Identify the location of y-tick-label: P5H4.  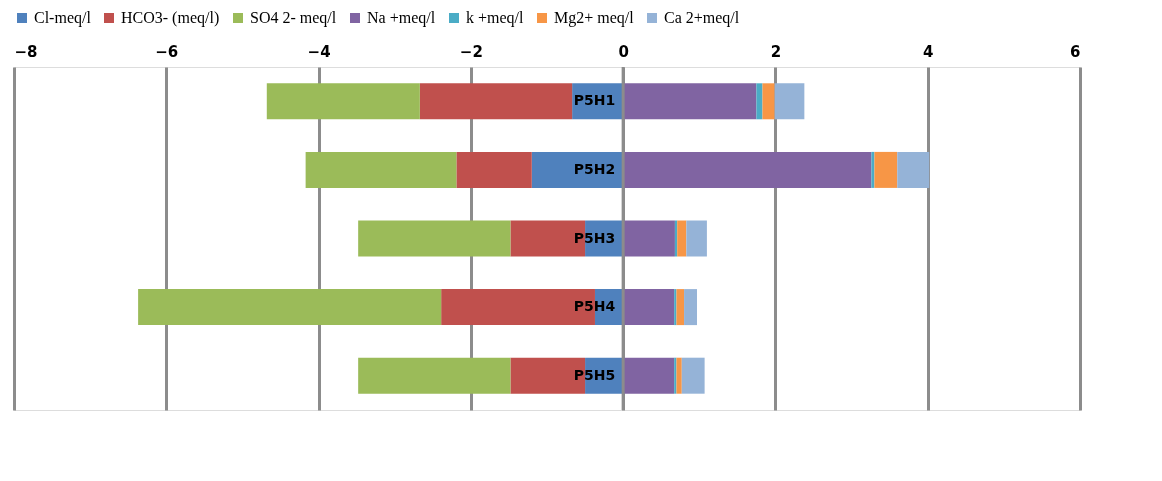
(594, 306).